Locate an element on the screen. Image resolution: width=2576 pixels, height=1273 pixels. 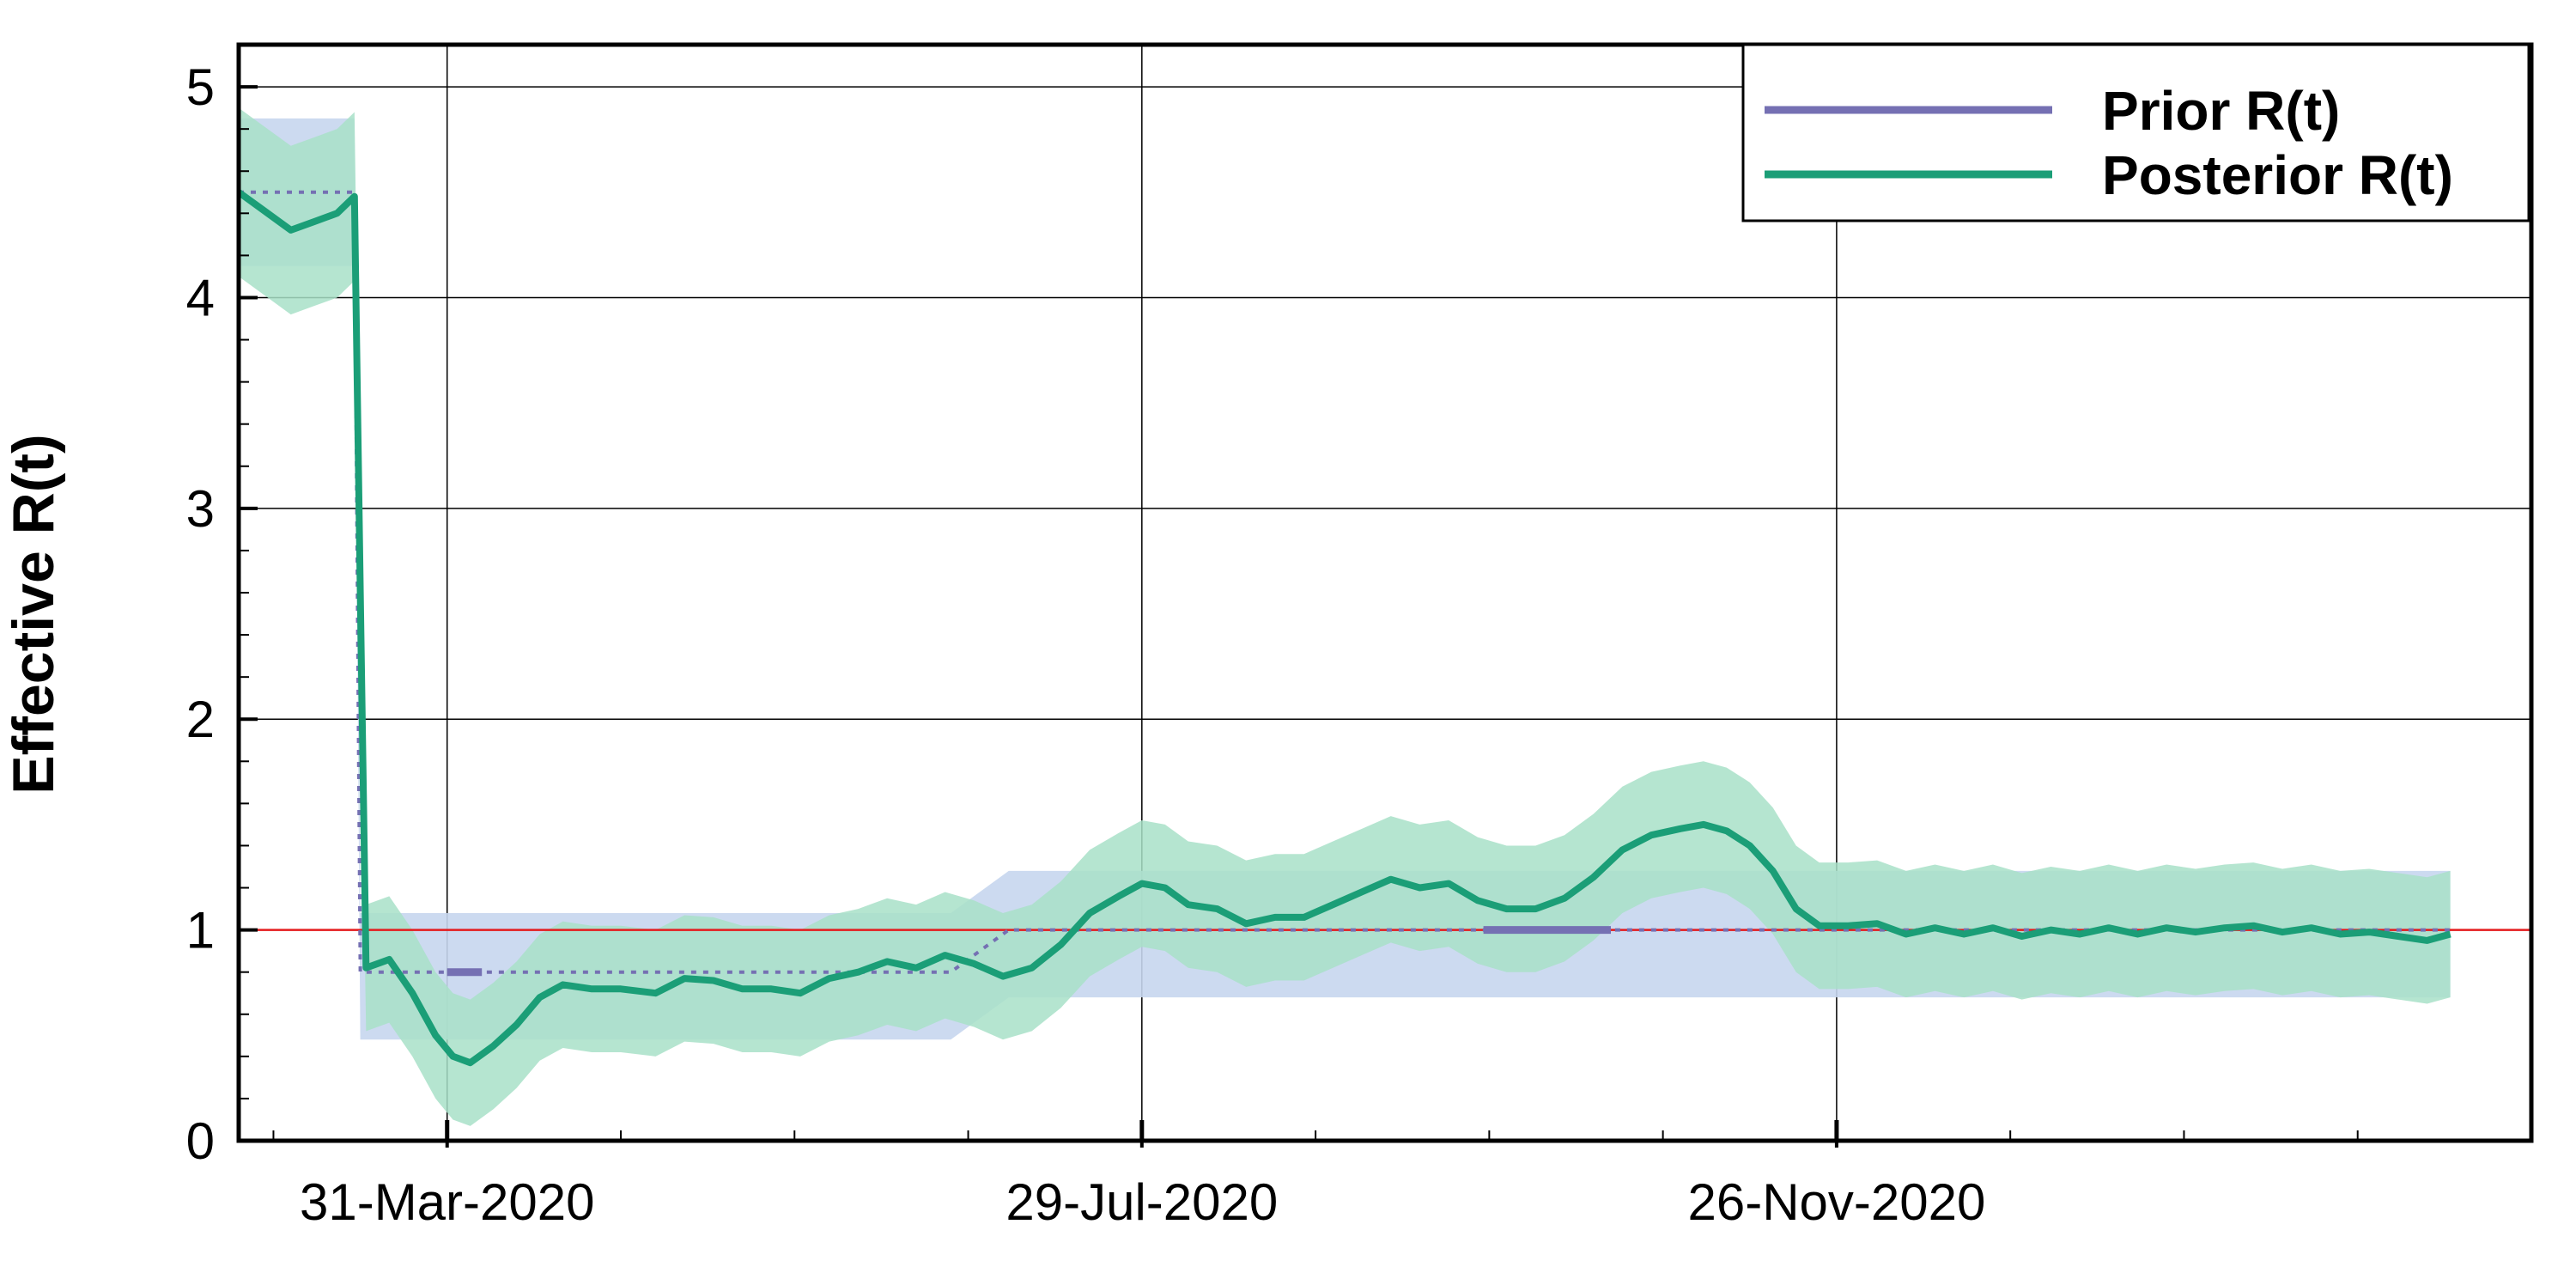
x-tick-label: 29-Jul-2020 is located at coordinates (1141, 1202).